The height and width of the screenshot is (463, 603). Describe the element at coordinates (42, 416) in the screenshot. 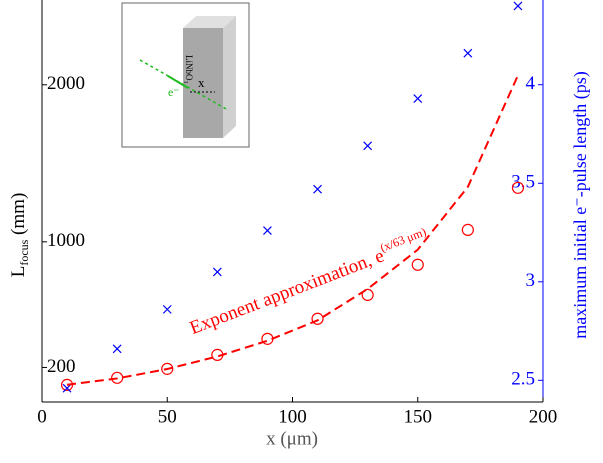

I see `x-tick-label: 0` at that location.